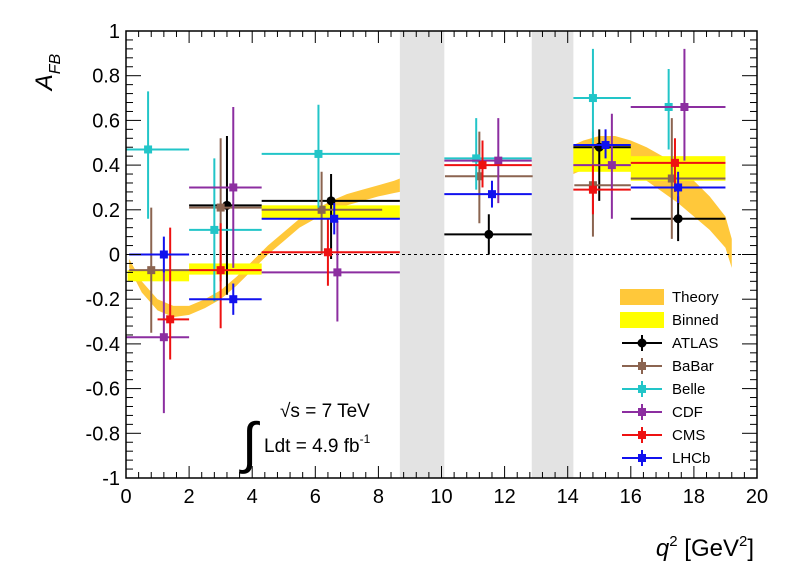 The image size is (796, 572). Describe the element at coordinates (695, 297) in the screenshot. I see `legend-label: Theory` at that location.